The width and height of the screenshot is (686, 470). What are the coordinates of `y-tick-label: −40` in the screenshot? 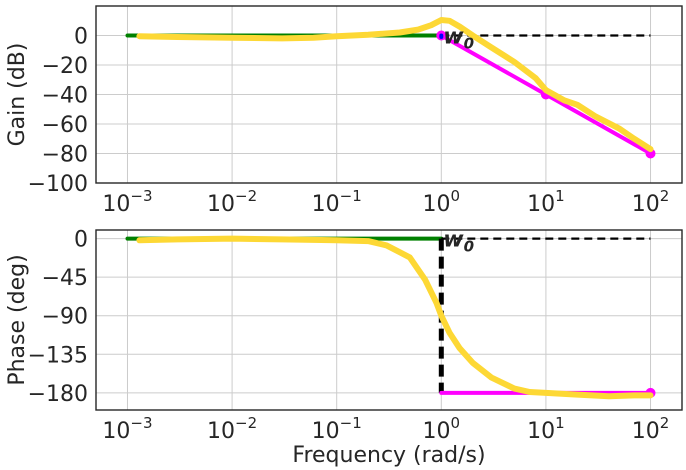 It's located at (65, 96).